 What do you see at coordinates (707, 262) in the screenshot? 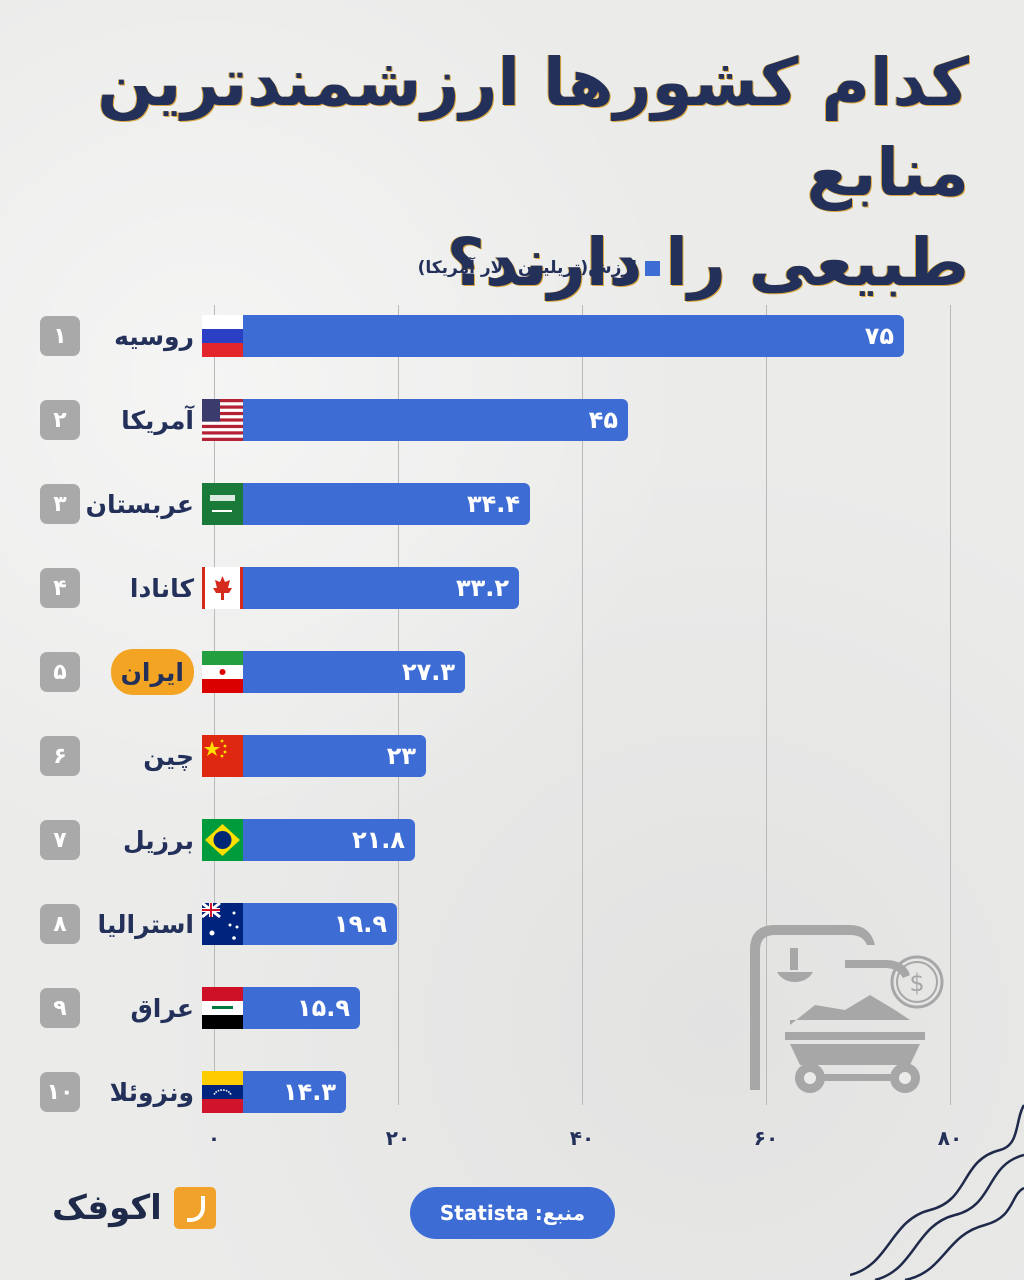
I see `title-line-2: طبیعی را دارند؟` at bounding box center [707, 262].